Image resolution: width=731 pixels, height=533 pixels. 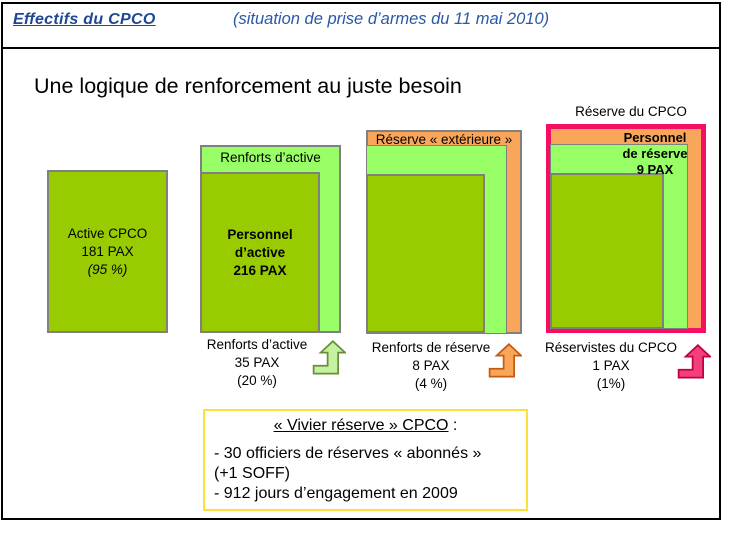 I want to click on active-cpco-line3: (95 %), so click(x=107, y=269).